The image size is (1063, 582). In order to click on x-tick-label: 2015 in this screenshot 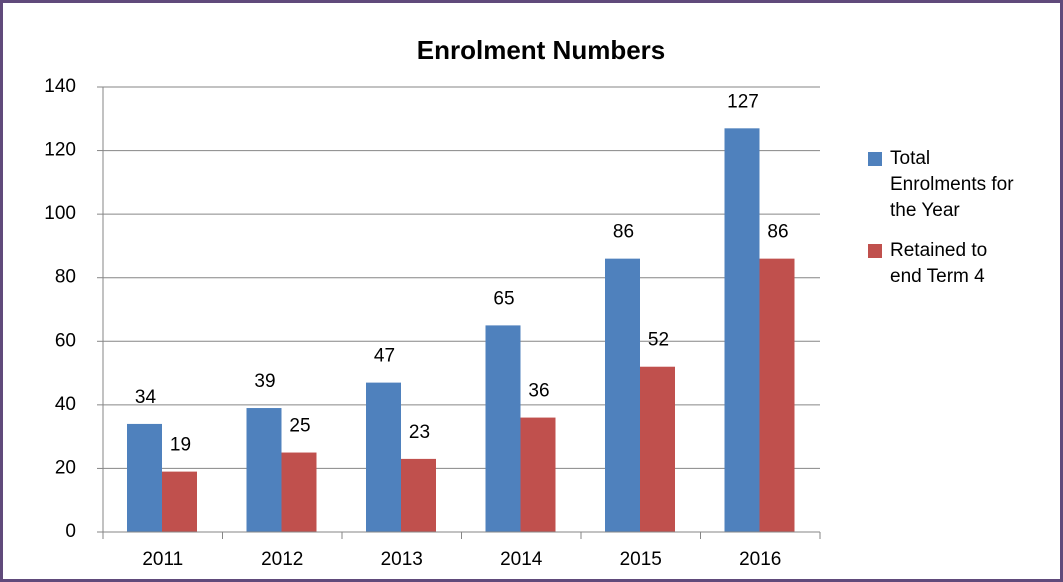, I will do `click(641, 559)`.